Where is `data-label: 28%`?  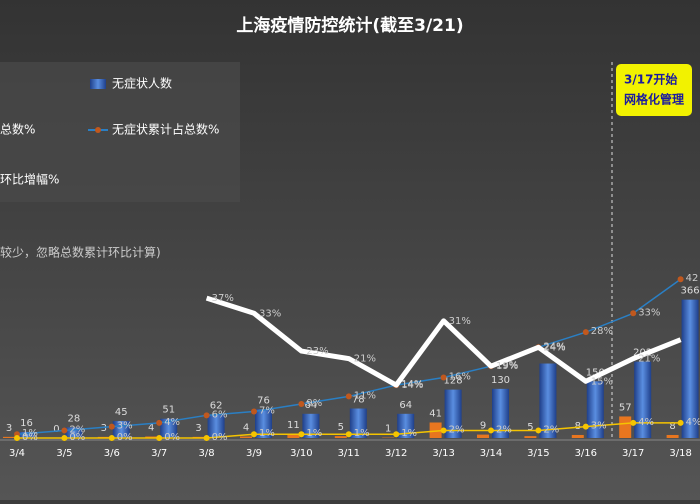
data-label: 28% is located at coordinates (602, 331).